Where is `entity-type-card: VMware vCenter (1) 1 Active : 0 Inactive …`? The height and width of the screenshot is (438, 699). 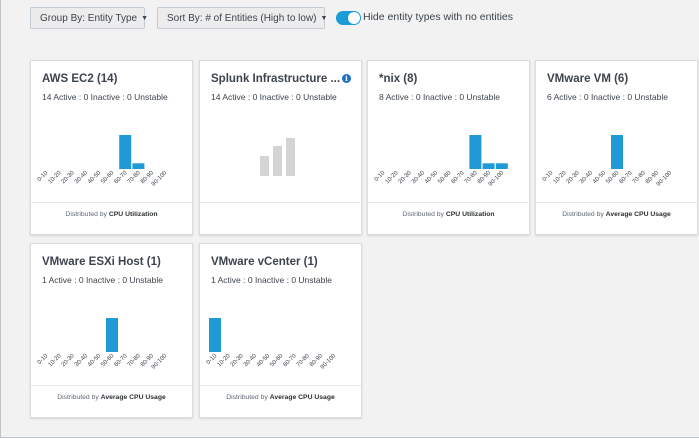
entity-type-card: VMware vCenter (1) 1 Active : 0 Inactive … is located at coordinates (280, 330).